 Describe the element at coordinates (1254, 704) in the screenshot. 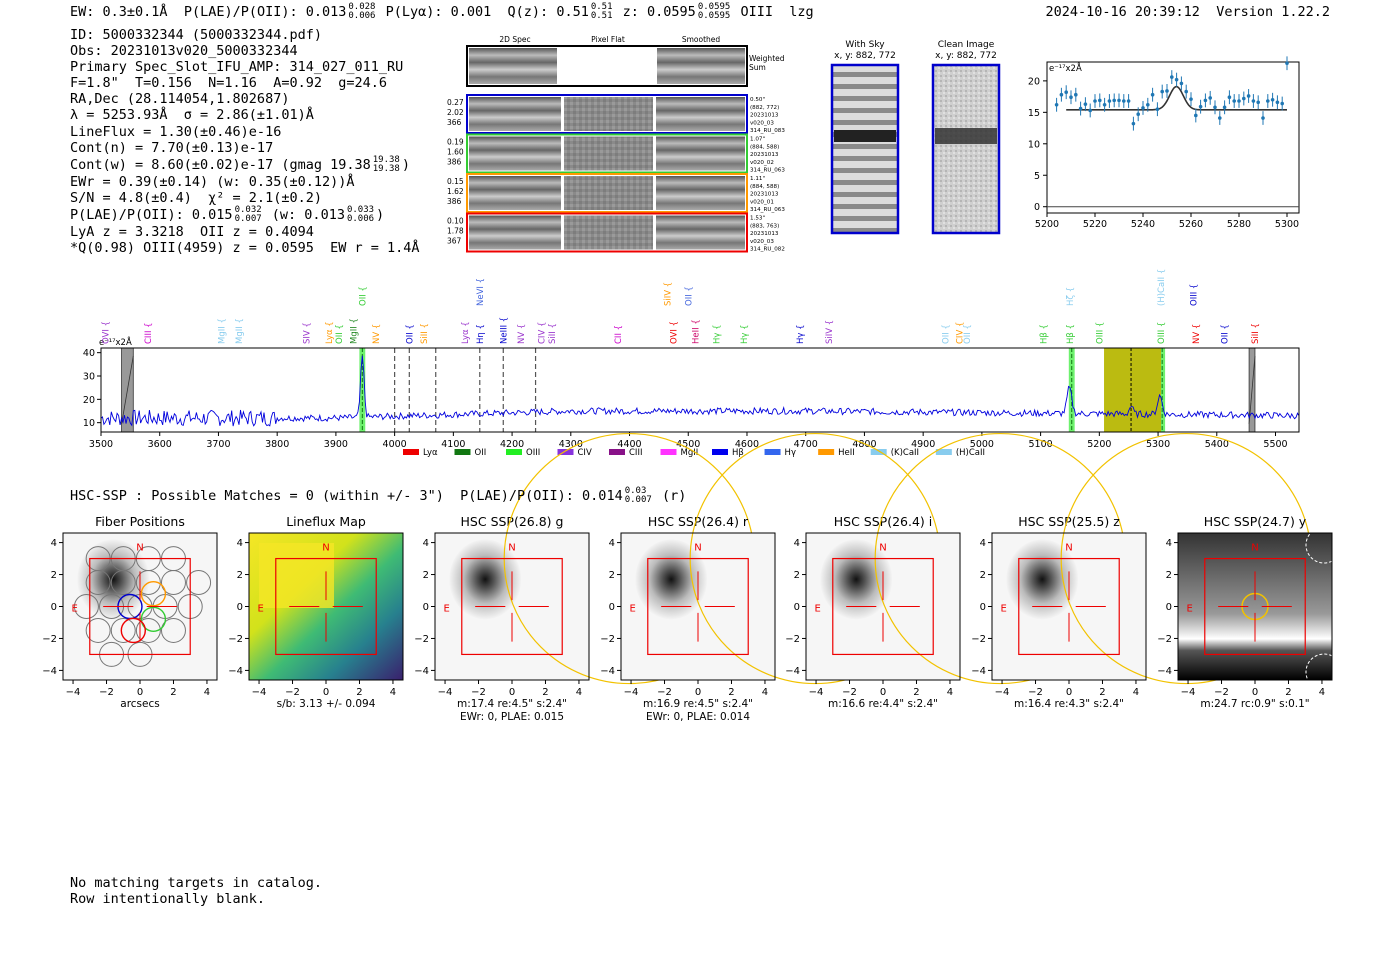

I see `panel-caption: m:24.7 rc:0.9" s:0.1"` at that location.